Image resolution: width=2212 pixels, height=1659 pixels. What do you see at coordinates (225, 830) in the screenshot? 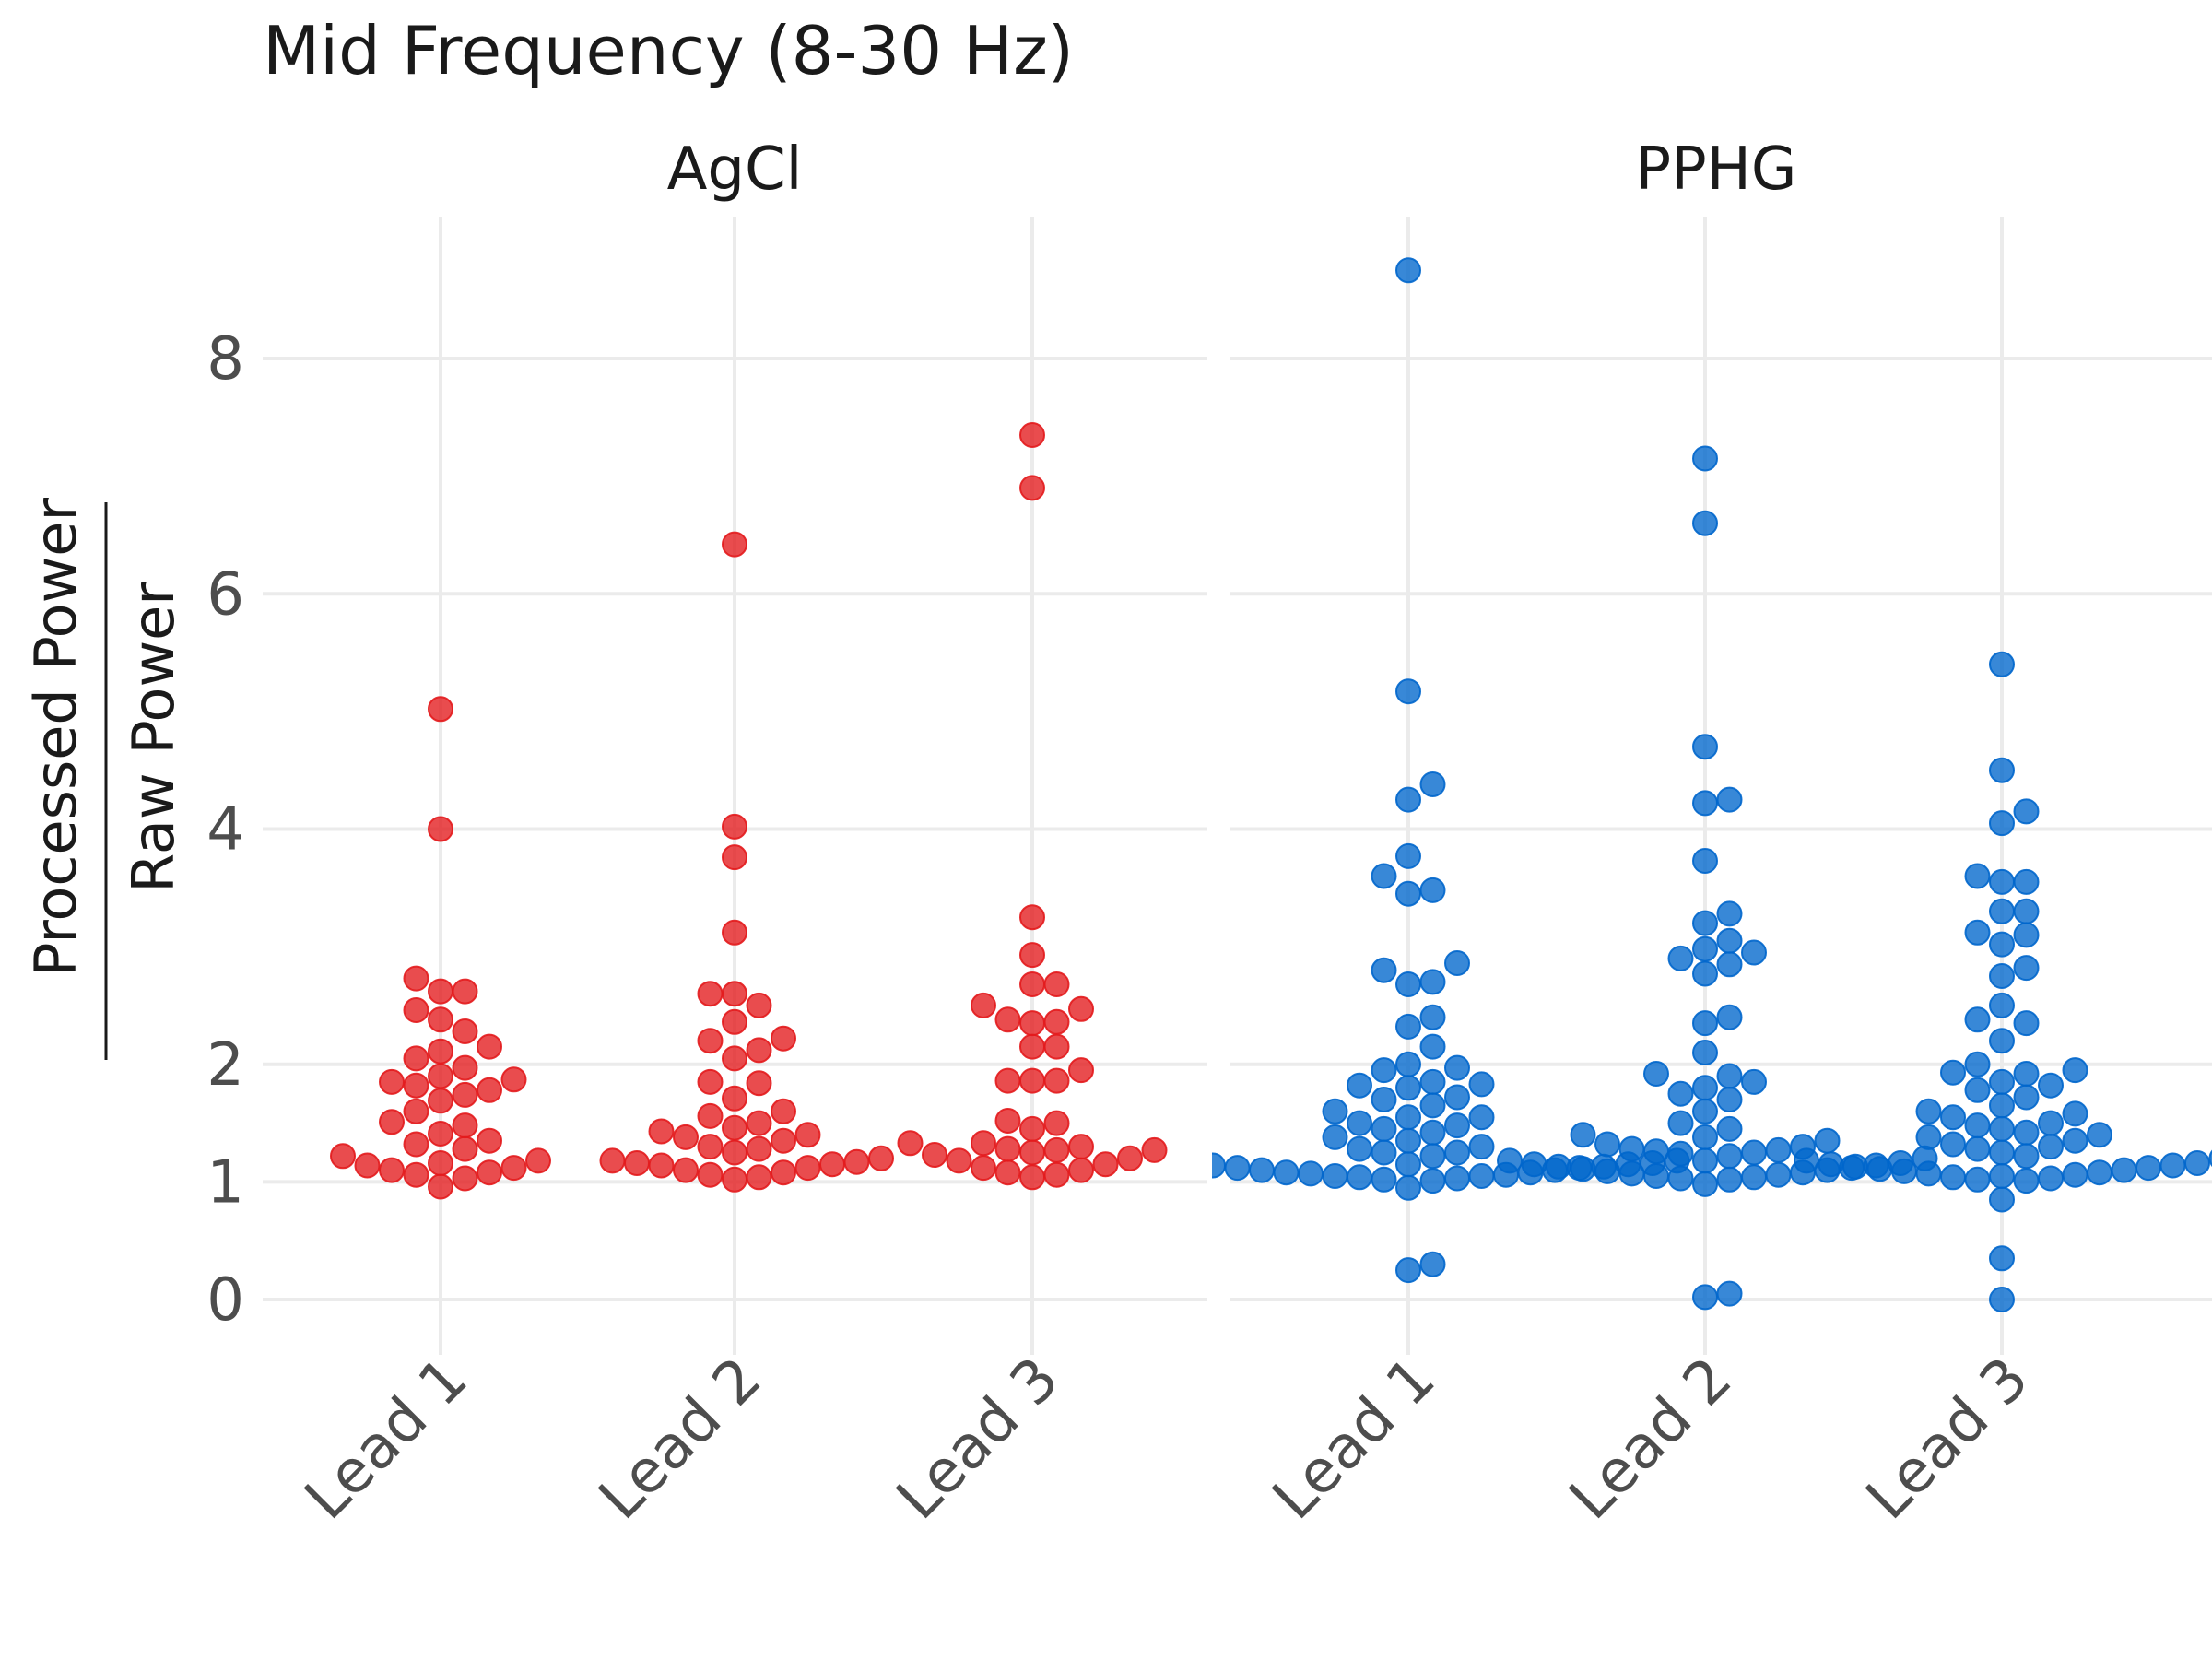
I see `y-tick-label: 4` at bounding box center [225, 830].